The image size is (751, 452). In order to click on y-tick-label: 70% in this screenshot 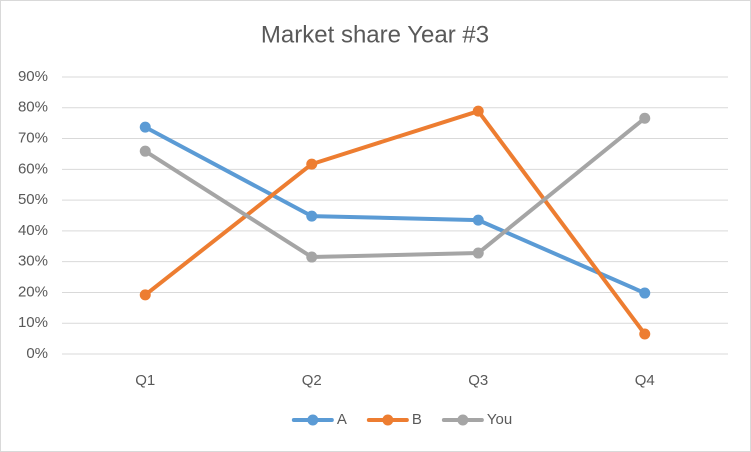, I will do `click(33, 138)`.